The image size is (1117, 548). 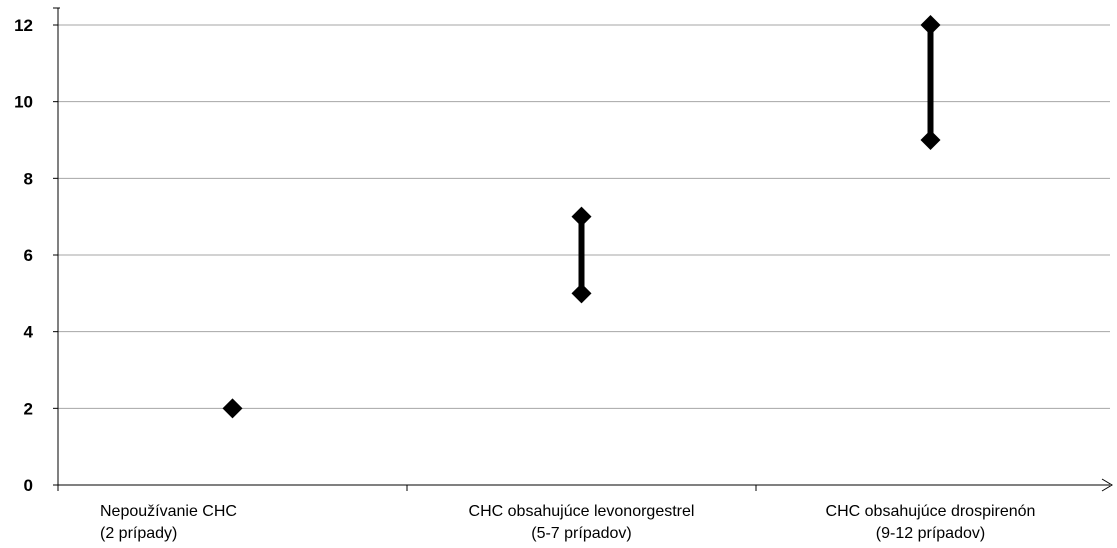 What do you see at coordinates (138, 533) in the screenshot?
I see `x-category-sublabel: (2 prípady)` at bounding box center [138, 533].